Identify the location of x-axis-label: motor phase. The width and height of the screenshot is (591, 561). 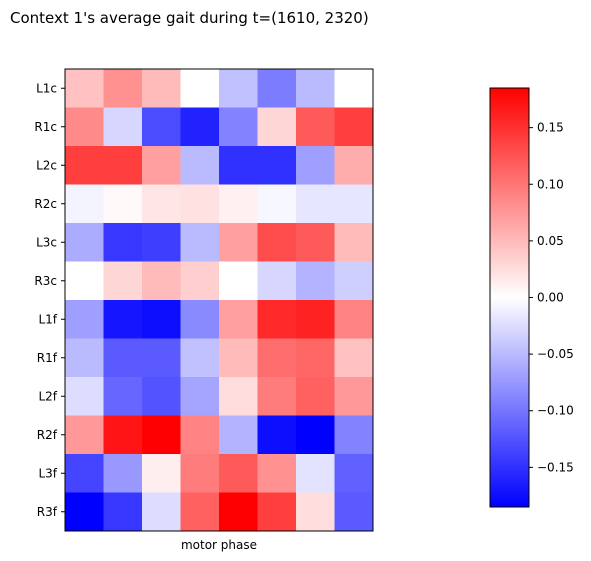
(219, 545).